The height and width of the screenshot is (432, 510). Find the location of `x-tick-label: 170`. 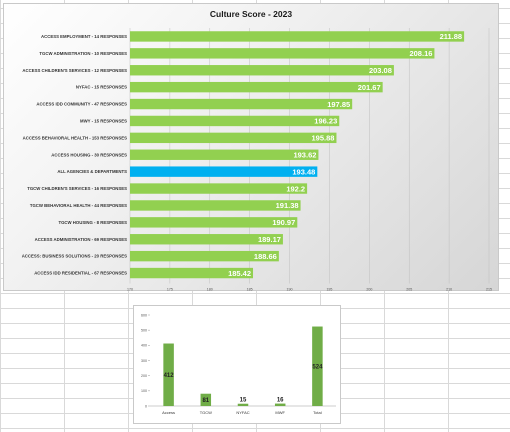

x-tick-label: 170 is located at coordinates (130, 290).